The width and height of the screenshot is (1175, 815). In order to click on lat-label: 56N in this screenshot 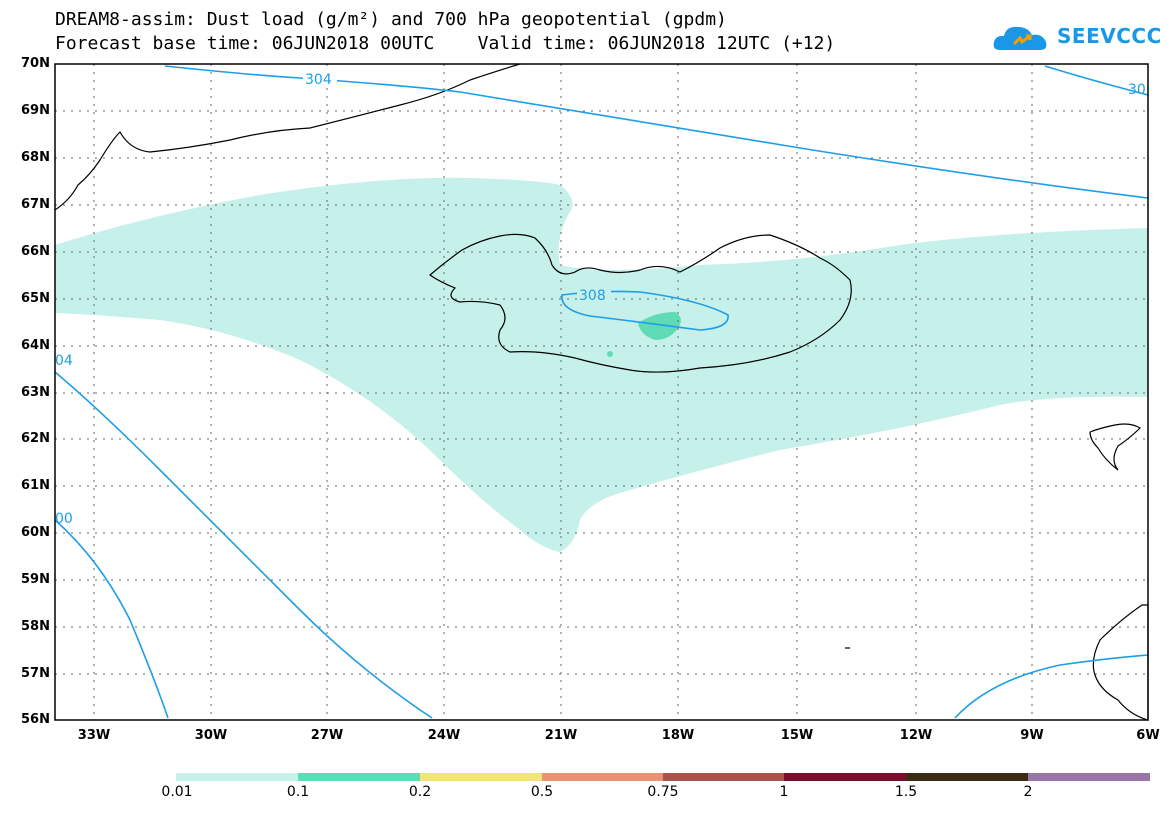, I will do `click(35, 719)`.